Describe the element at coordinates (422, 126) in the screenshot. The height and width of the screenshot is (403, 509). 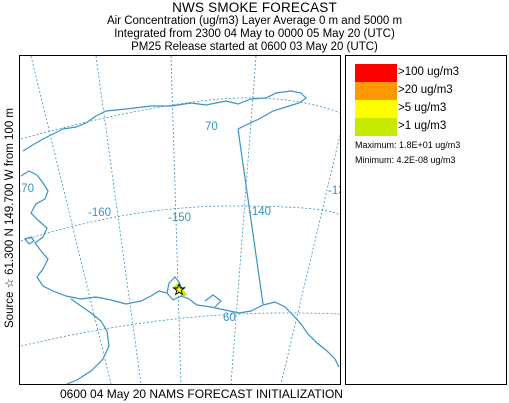
I see `legend-label-1: >1 ug/m3` at that location.